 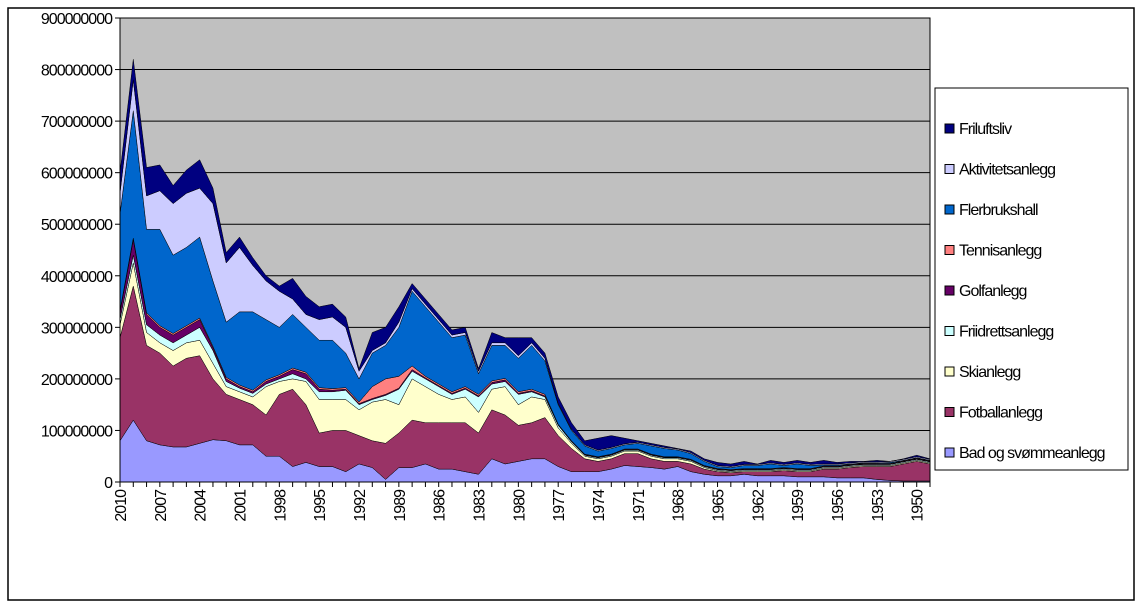 What do you see at coordinates (161, 505) in the screenshot?
I see `x-tick-label: 2007` at bounding box center [161, 505].